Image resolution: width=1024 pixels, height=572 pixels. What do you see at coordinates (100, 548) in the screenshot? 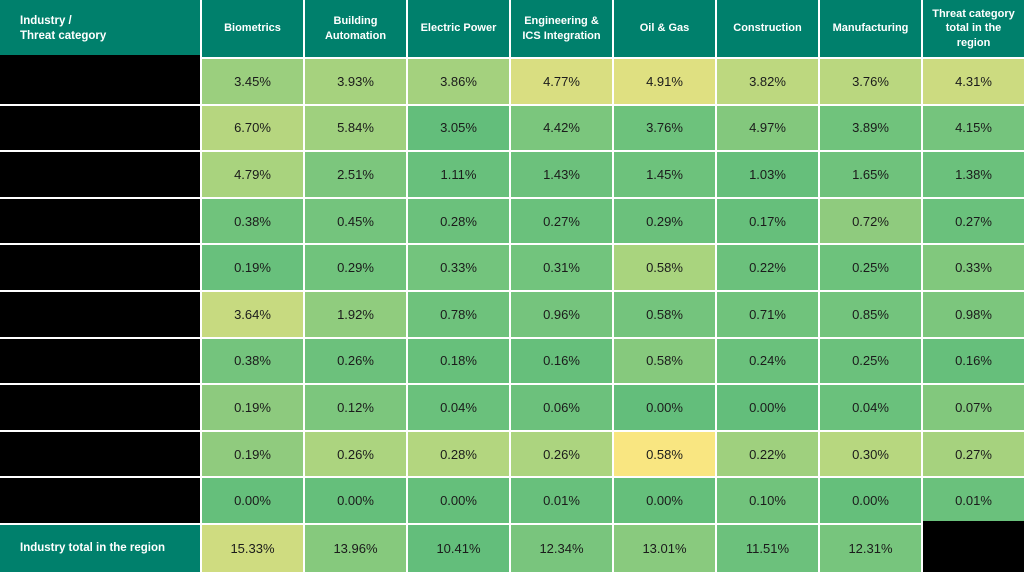
I see `industry-total-label: Industry total in the region` at bounding box center [100, 548].